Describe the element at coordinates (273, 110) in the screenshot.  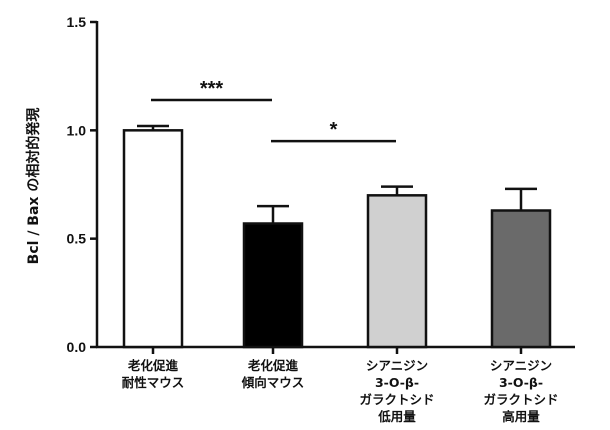
I see `significance-brackets: ****` at that location.